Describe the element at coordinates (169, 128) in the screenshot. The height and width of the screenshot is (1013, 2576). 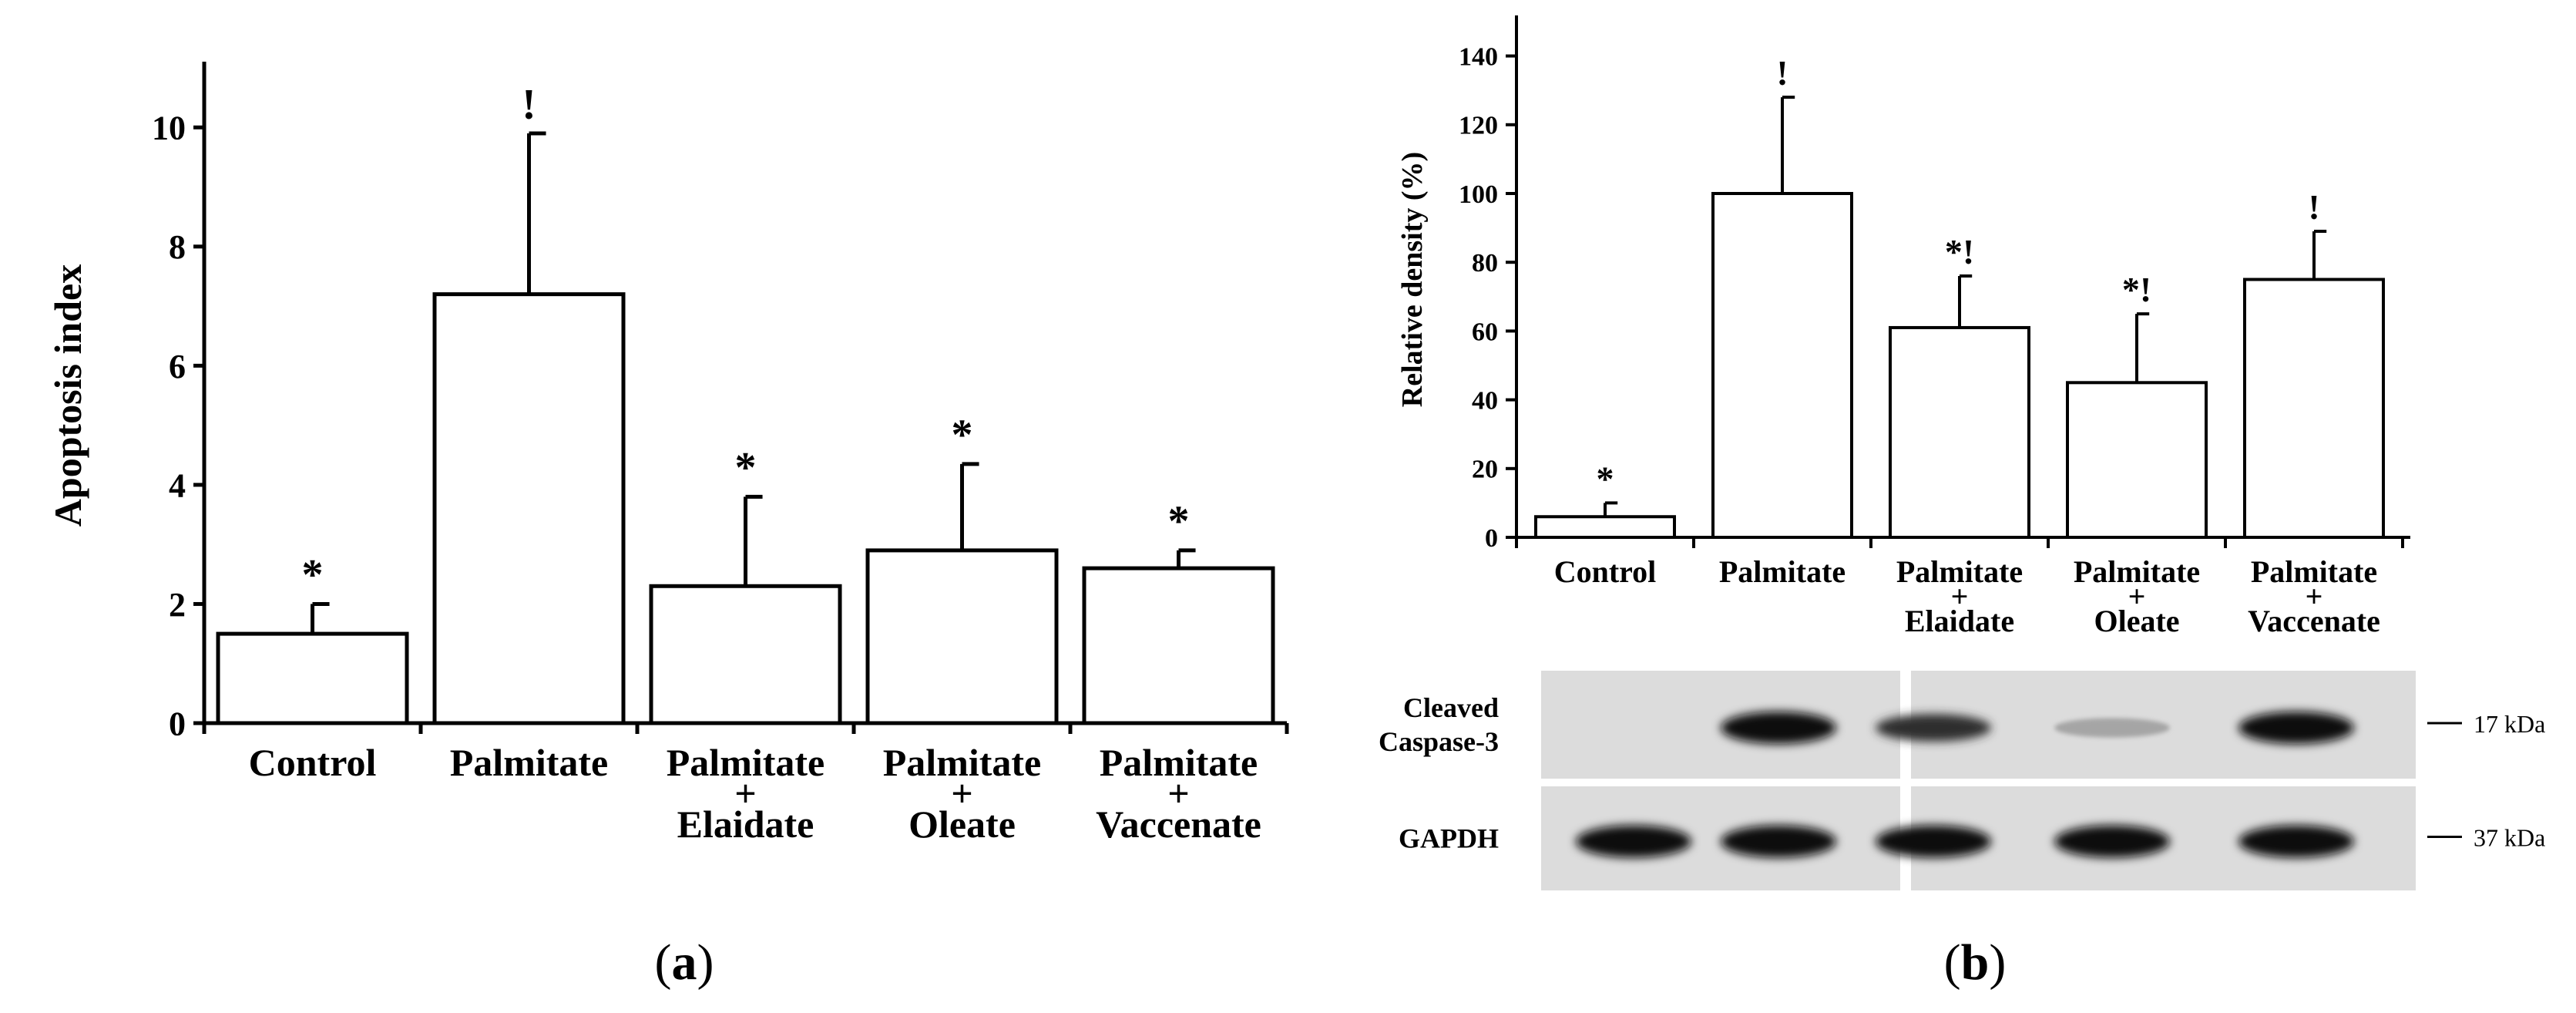
I see `y-tick-label: 10` at that location.